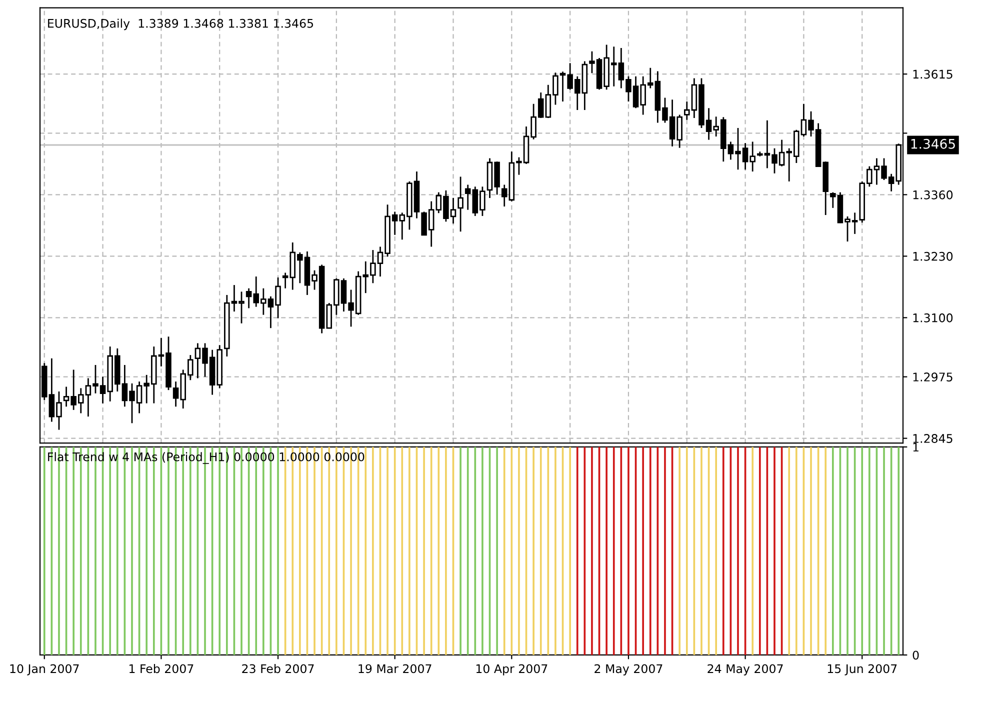 Image resolution: width=982 pixels, height=710 pixels. Describe the element at coordinates (915, 447) in the screenshot. I see `y-tick-label: 1` at that location.